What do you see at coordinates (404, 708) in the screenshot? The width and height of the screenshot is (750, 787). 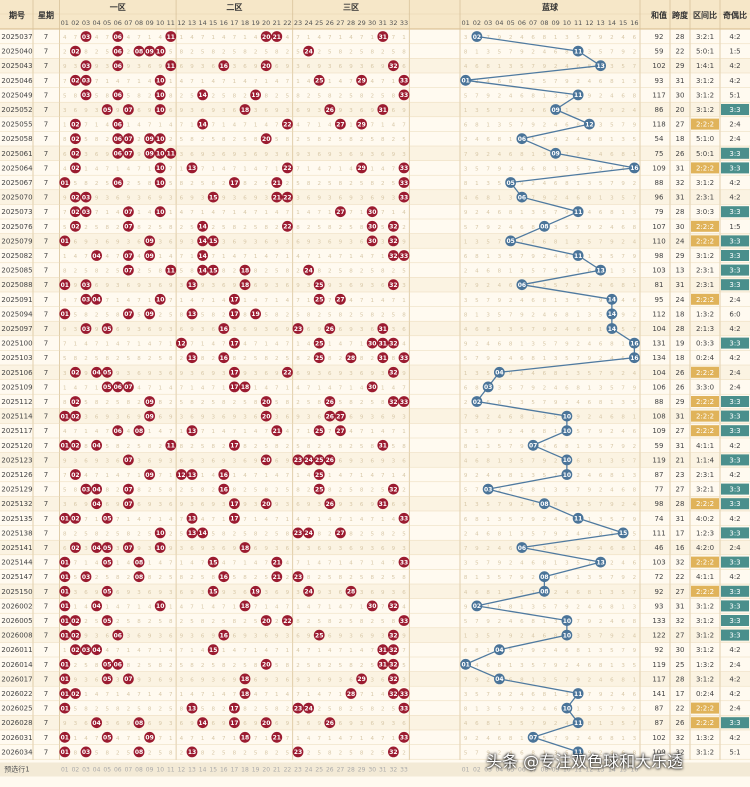 I see `red-ball-number: 33` at bounding box center [404, 708].